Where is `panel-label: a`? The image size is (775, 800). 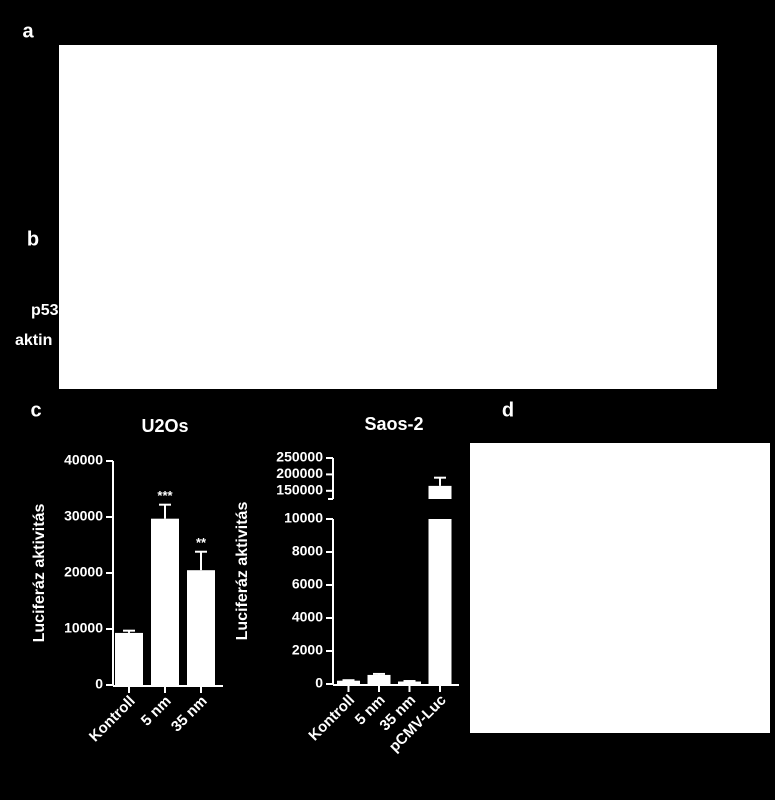 panel-label: a is located at coordinates (28, 31).